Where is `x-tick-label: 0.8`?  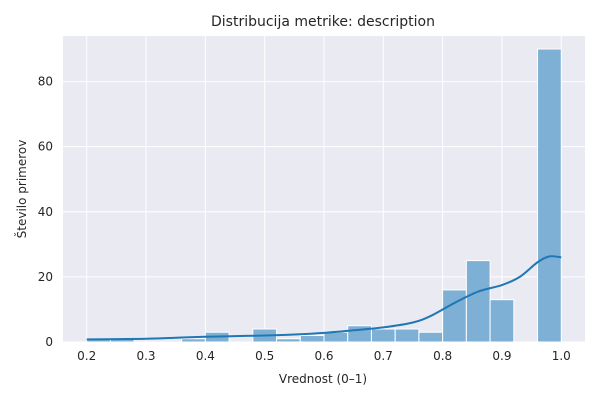 x-tick-label: 0.8 is located at coordinates (442, 356).